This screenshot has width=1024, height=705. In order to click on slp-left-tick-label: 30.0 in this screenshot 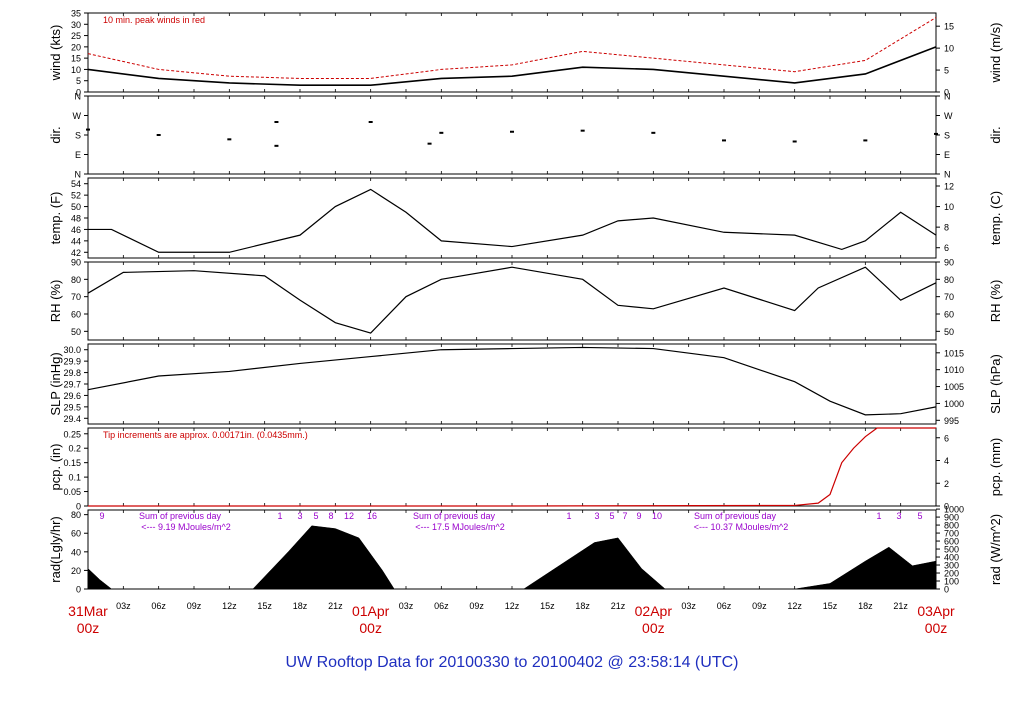, I will do `click(72, 350)`.